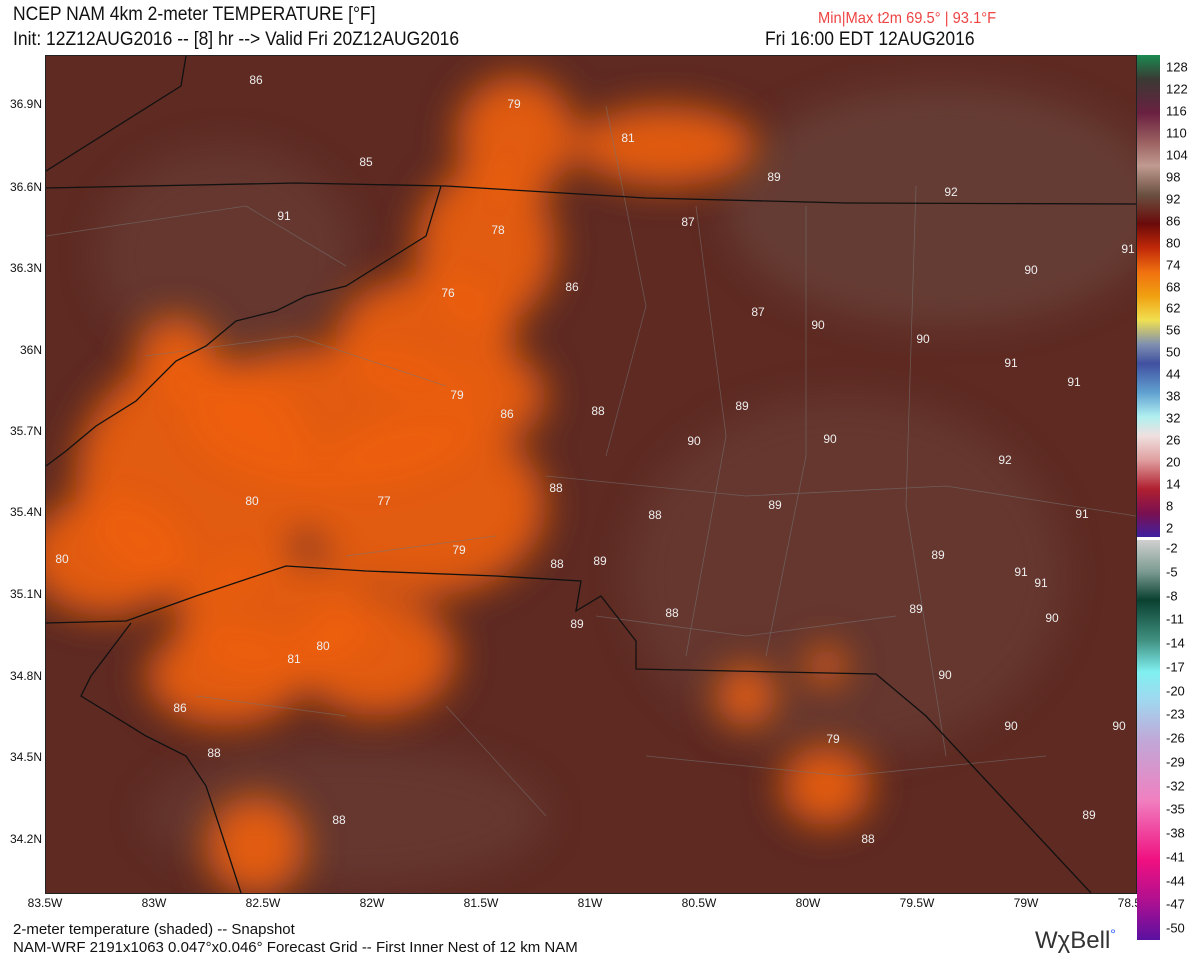 This screenshot has height=960, width=1200. What do you see at coordinates (917, 903) in the screenshot?
I see `longitude-label: 79.5W` at bounding box center [917, 903].